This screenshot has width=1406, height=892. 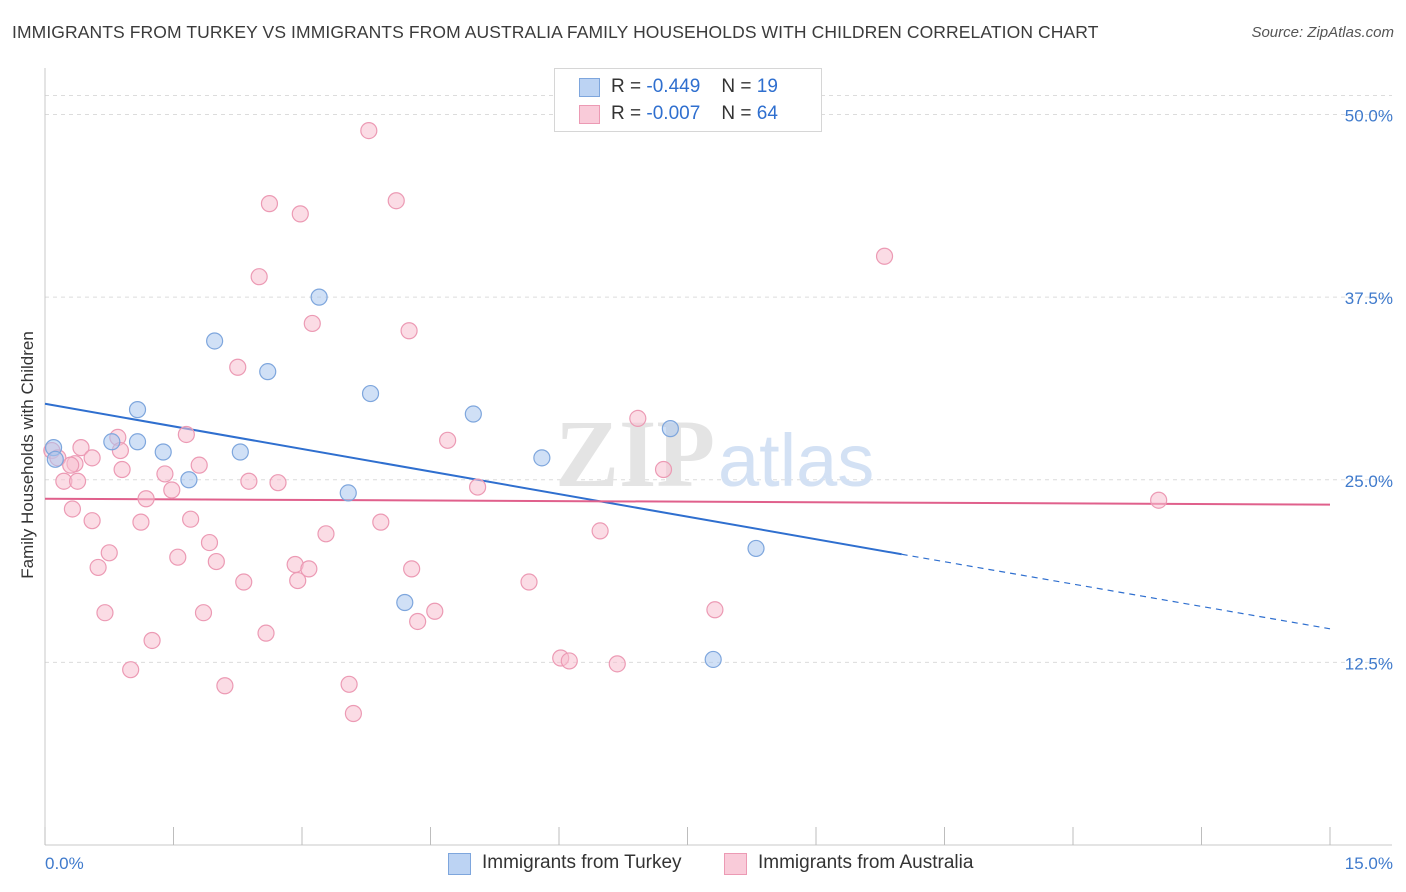 I want to click on x-tick-label: 0.0%, so click(x=64, y=863).